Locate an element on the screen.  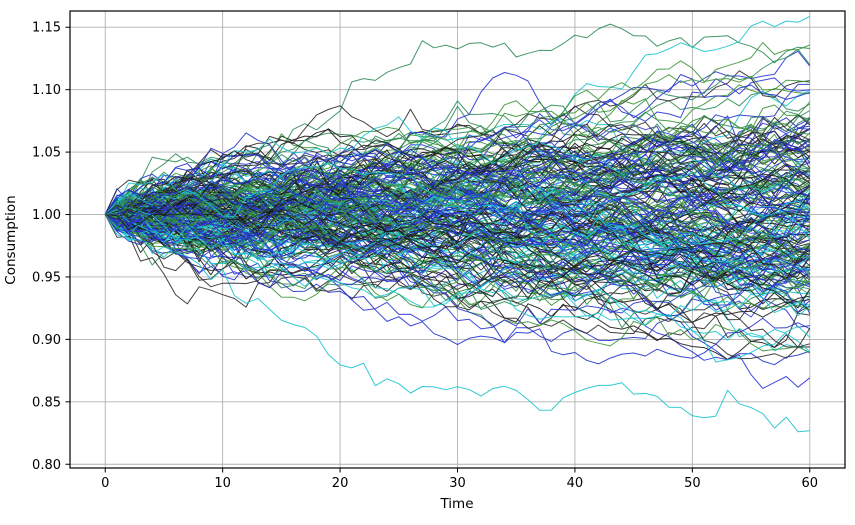
y-tick-label: 0.85 is located at coordinates (46, 402).